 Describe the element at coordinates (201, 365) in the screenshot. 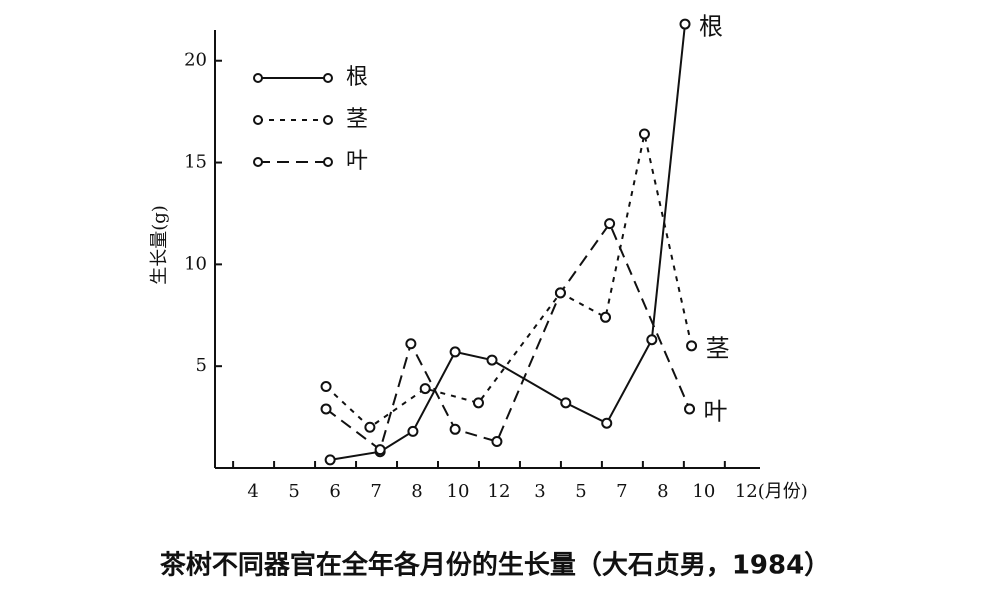

I see `y-tick-label: 5` at that location.